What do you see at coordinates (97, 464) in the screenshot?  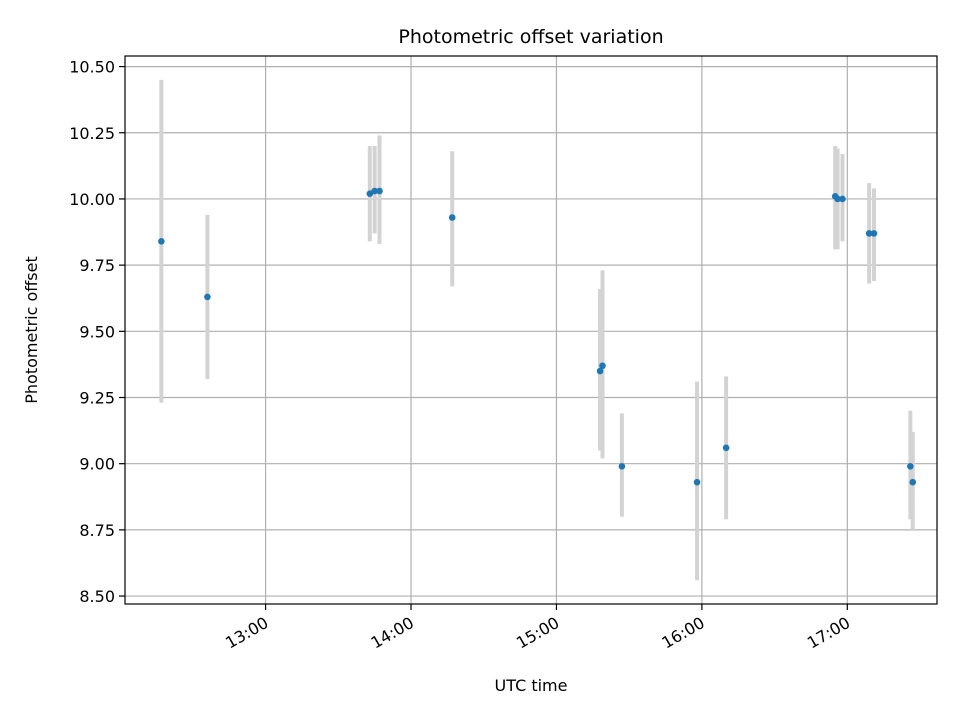 I see `y-tick-label: 9.00` at bounding box center [97, 464].